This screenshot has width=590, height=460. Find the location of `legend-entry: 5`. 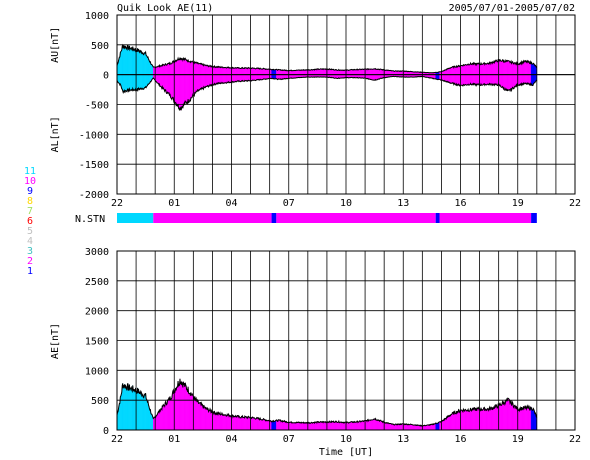

legend-entry: 5 is located at coordinates (30, 231).